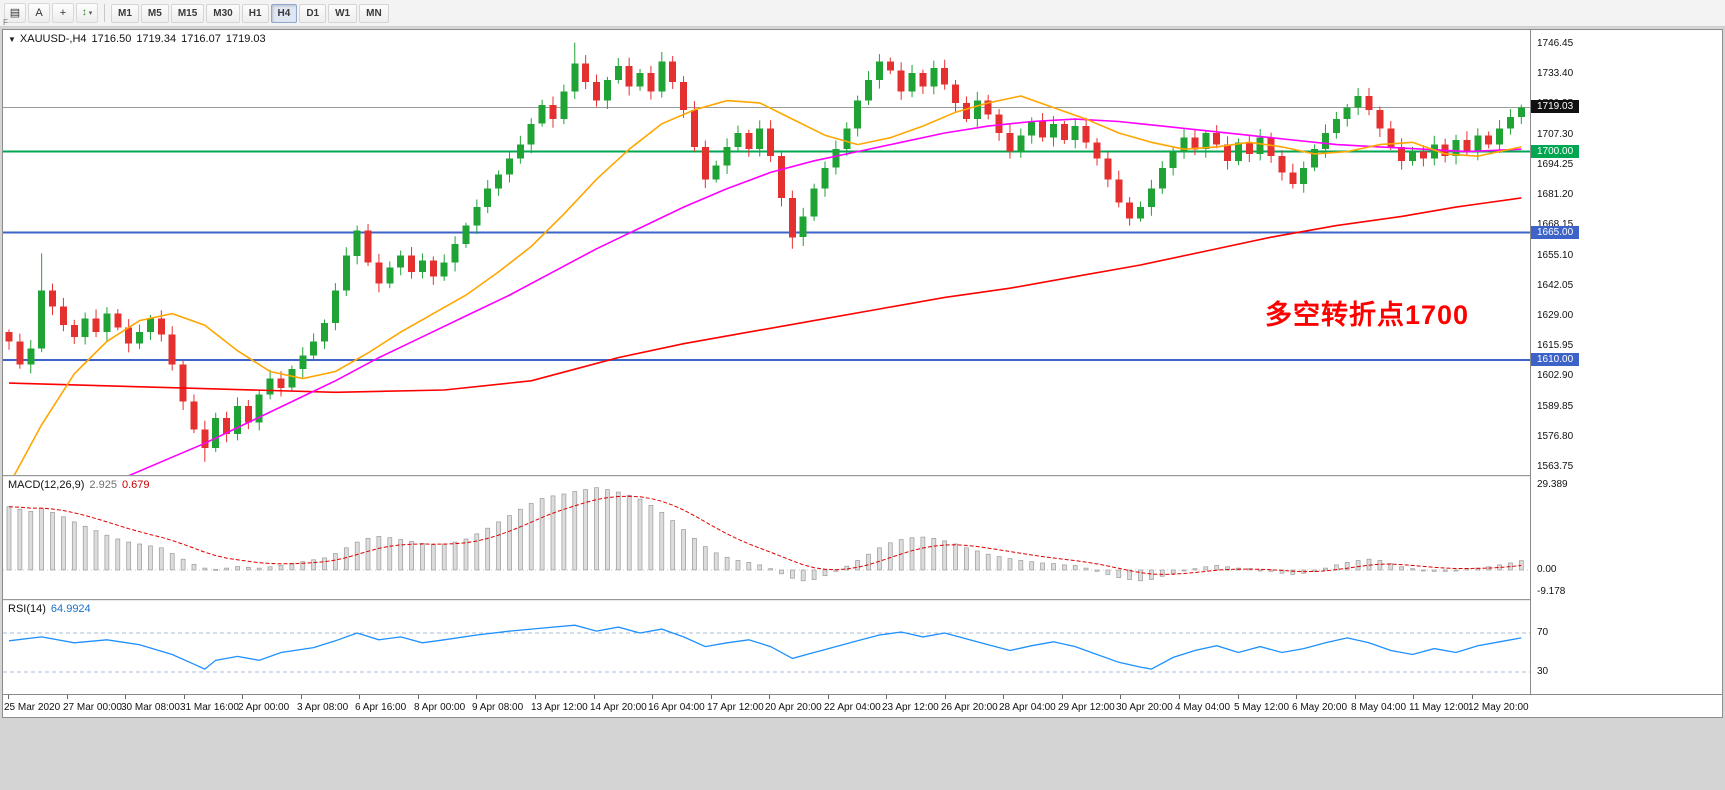 The height and width of the screenshot is (790, 1725). Describe the element at coordinates (1547, 569) in the screenshot. I see `macd-scale-label: 0.00` at that location.